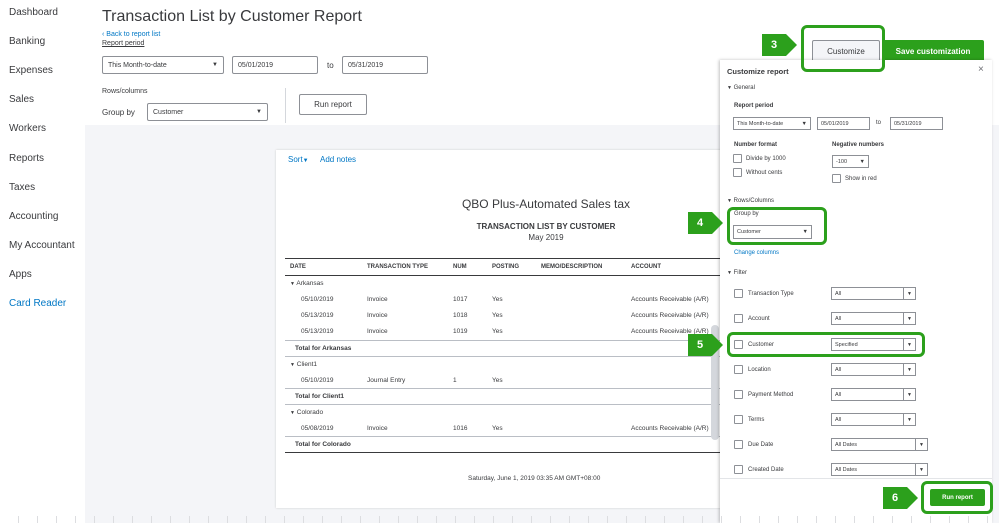 This screenshot has height=523, width=999. What do you see at coordinates (460, 267) in the screenshot?
I see `col-num: NUM` at bounding box center [460, 267].